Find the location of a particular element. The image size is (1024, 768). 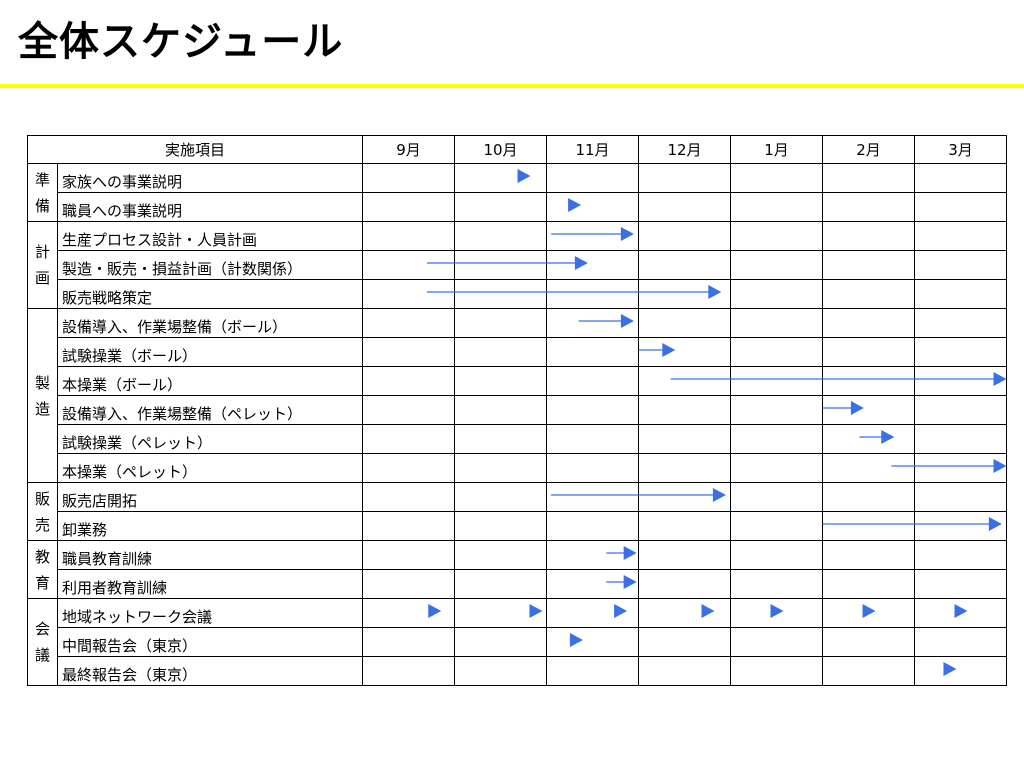

task-name: 設備導入、作業場整備（ボール） is located at coordinates (210, 323).